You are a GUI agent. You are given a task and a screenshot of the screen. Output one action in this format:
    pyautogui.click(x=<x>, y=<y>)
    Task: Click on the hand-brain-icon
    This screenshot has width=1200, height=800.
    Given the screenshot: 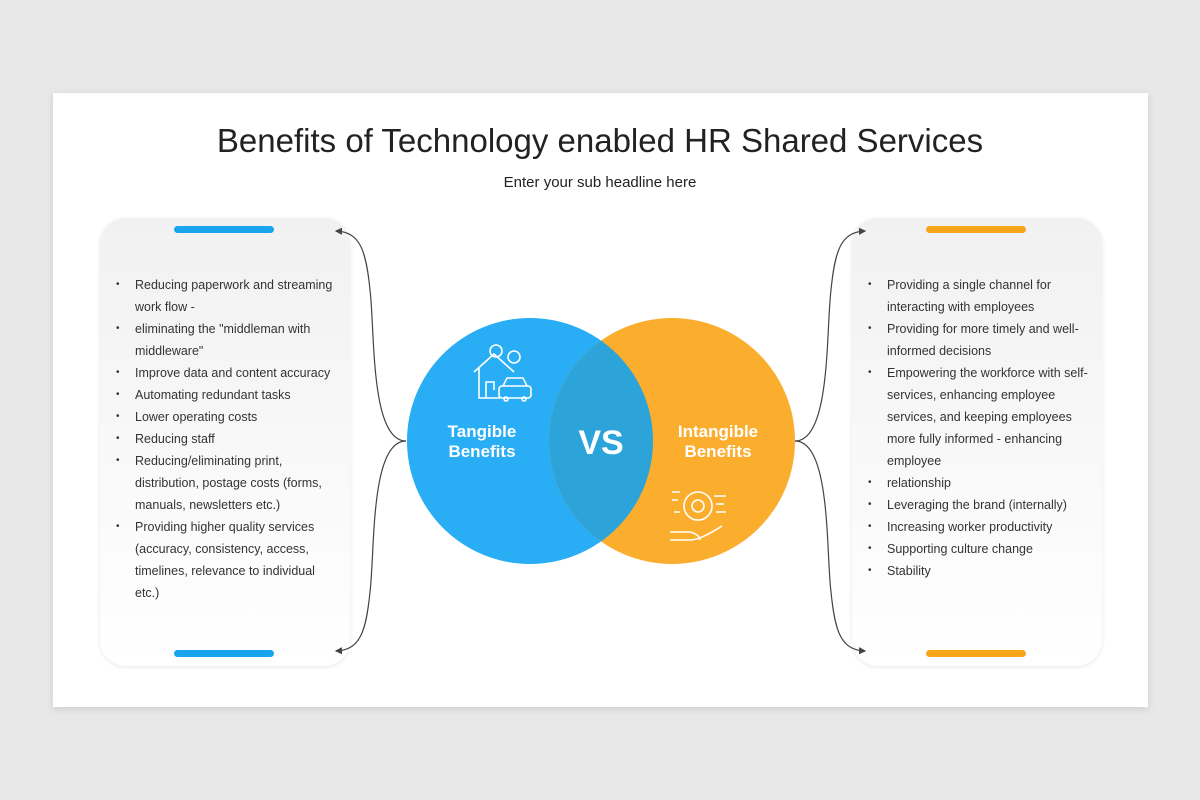 What is the action you would take?
    pyautogui.click(x=698, y=516)
    